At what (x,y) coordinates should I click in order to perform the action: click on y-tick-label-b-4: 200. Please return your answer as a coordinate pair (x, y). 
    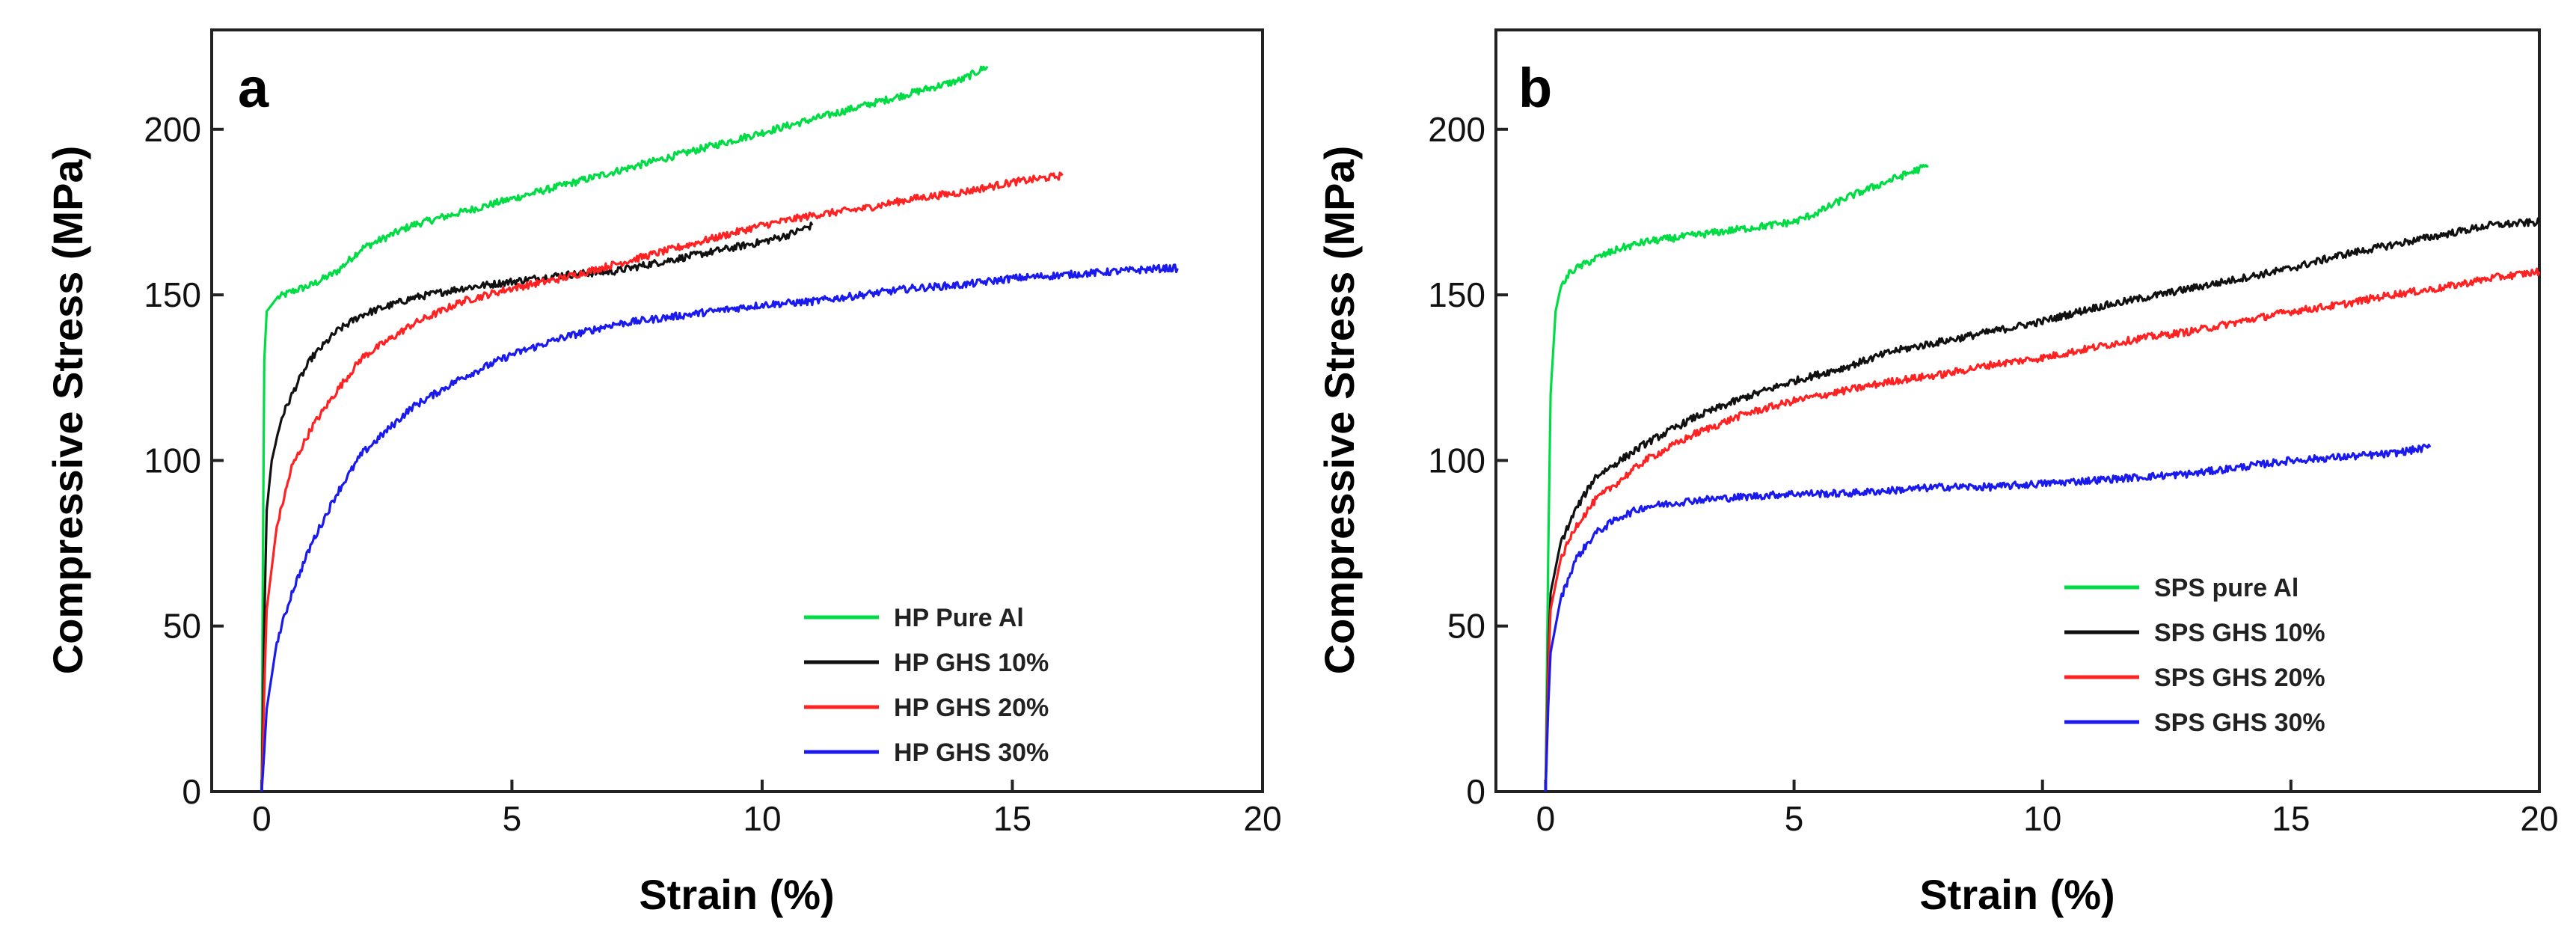
    Looking at the image, I should click on (1456, 129).